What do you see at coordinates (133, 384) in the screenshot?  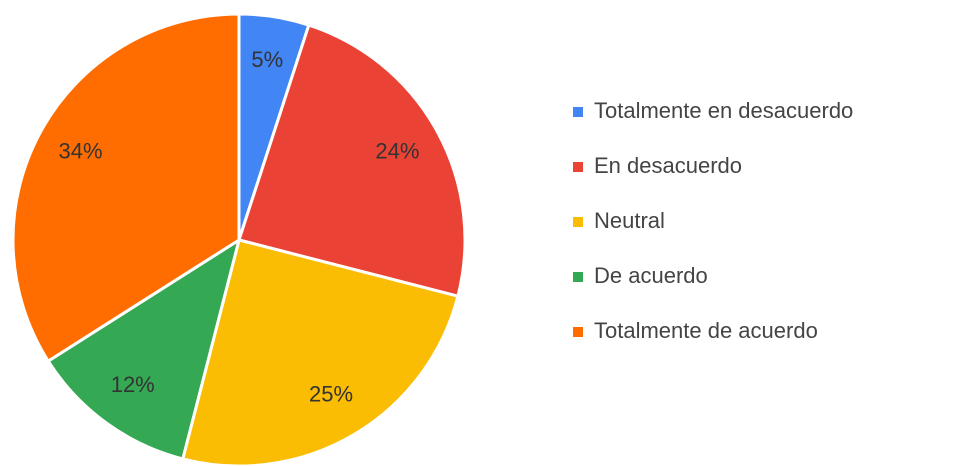 I see `slice-label: 12%` at bounding box center [133, 384].